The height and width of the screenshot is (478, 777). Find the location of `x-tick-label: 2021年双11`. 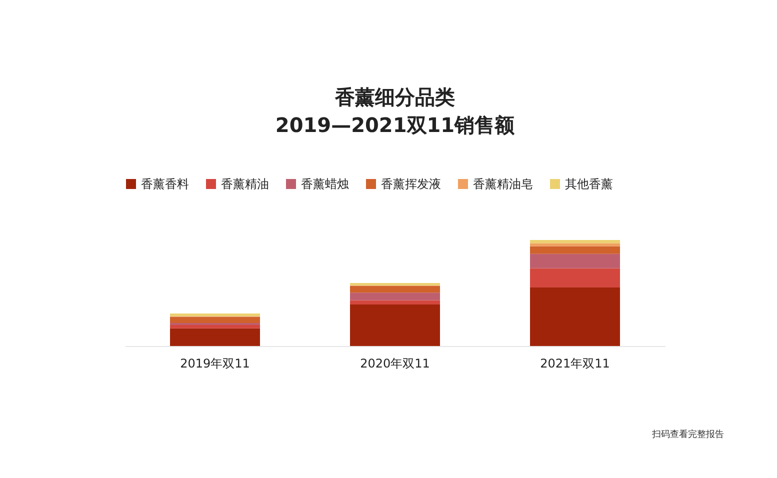

x-tick-label: 2021年双11 is located at coordinates (575, 363).